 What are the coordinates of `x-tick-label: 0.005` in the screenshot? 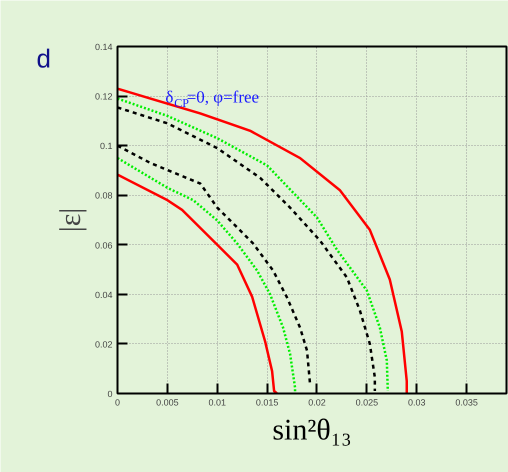 It's located at (167, 403).